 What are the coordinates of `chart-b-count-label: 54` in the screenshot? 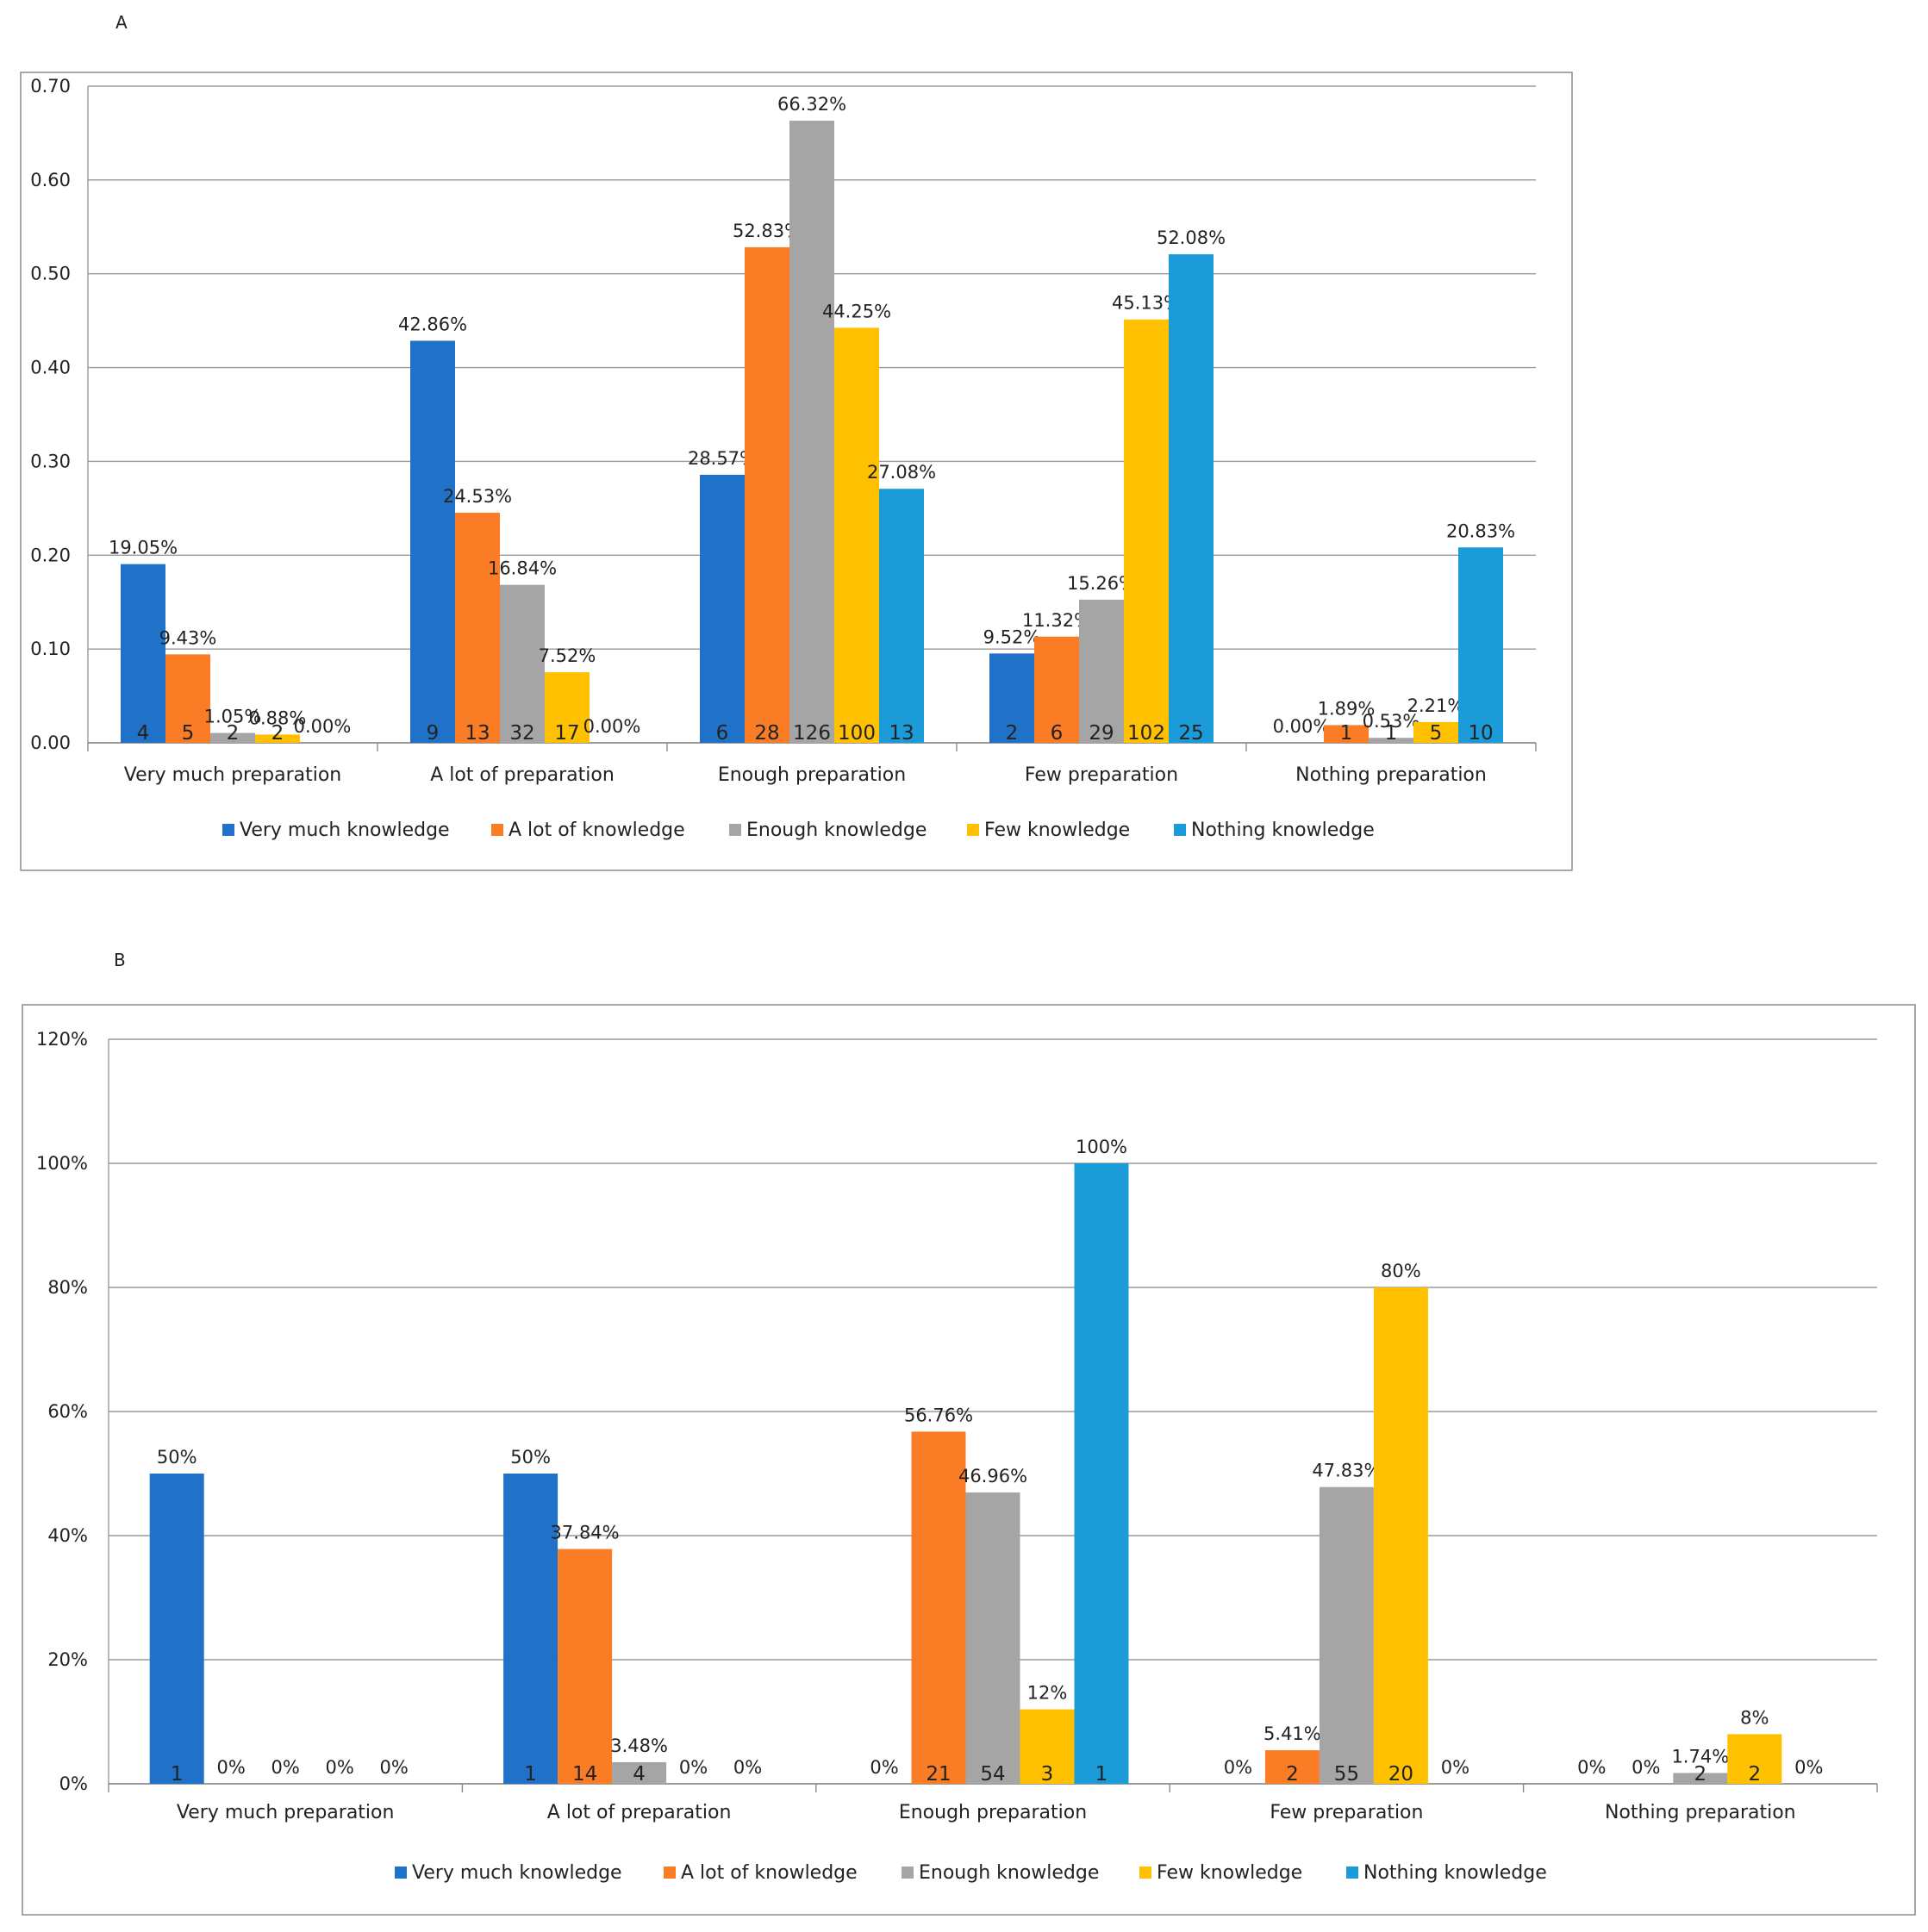 It's located at (993, 1774).